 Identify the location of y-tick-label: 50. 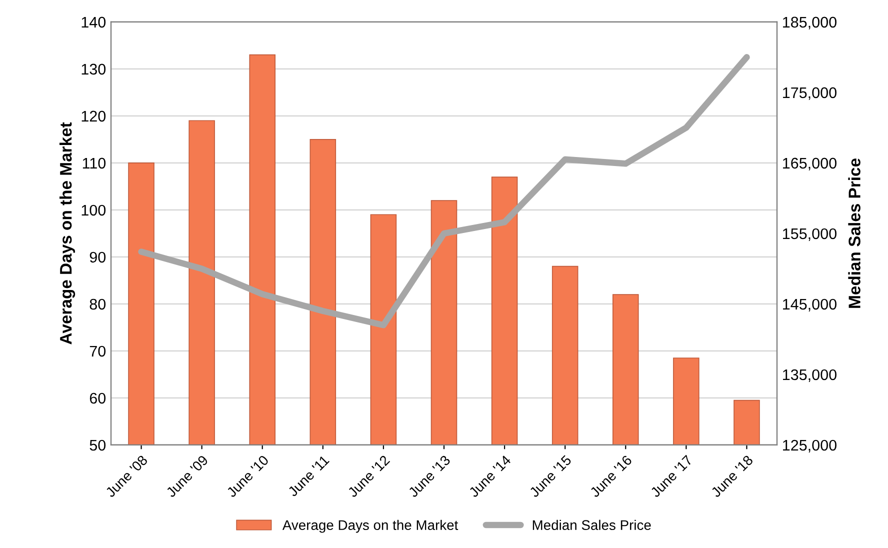
(98, 445).